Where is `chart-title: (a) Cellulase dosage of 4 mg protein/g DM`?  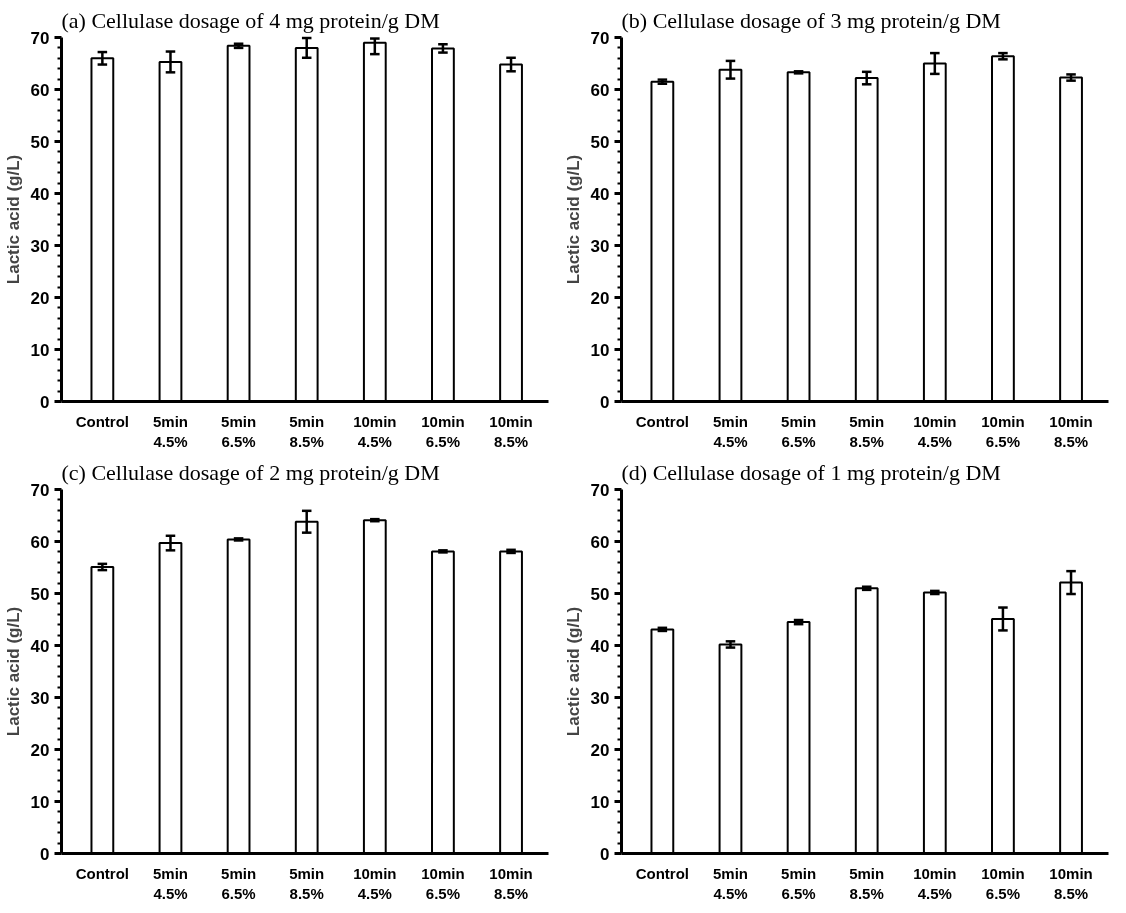 chart-title: (a) Cellulase dosage of 4 mg protein/g DM is located at coordinates (250, 20).